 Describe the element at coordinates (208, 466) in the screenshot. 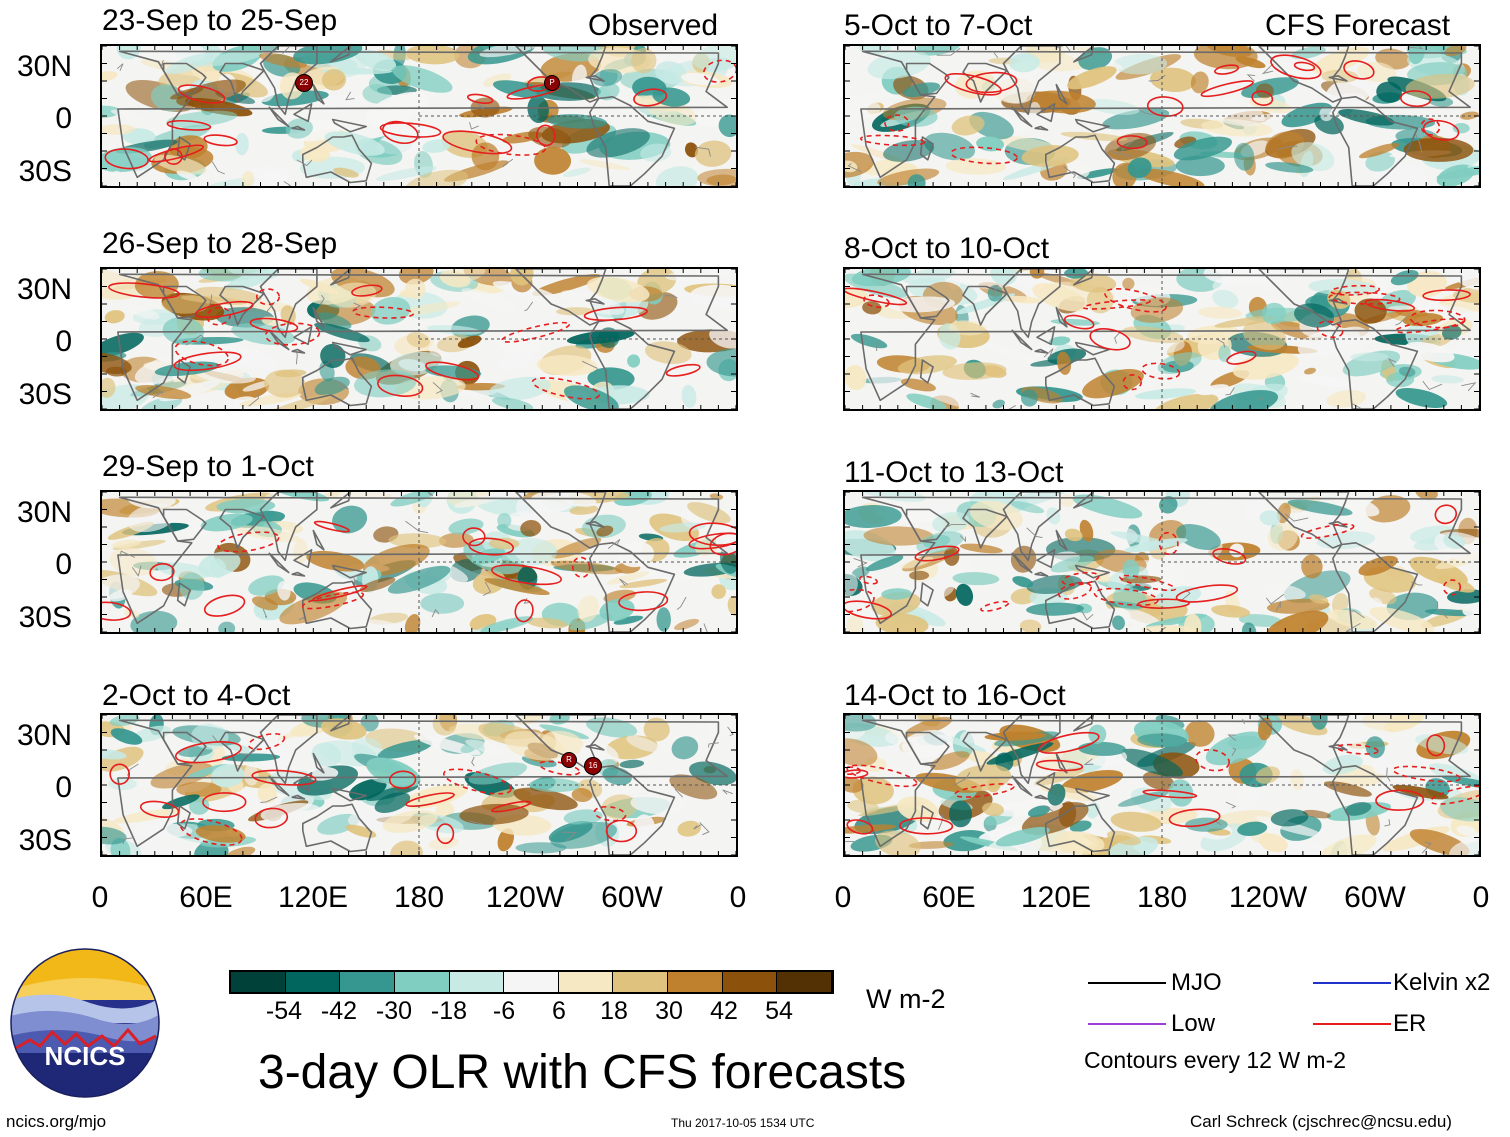

I see `panel-title: 29-Sep to 1-Oct` at that location.